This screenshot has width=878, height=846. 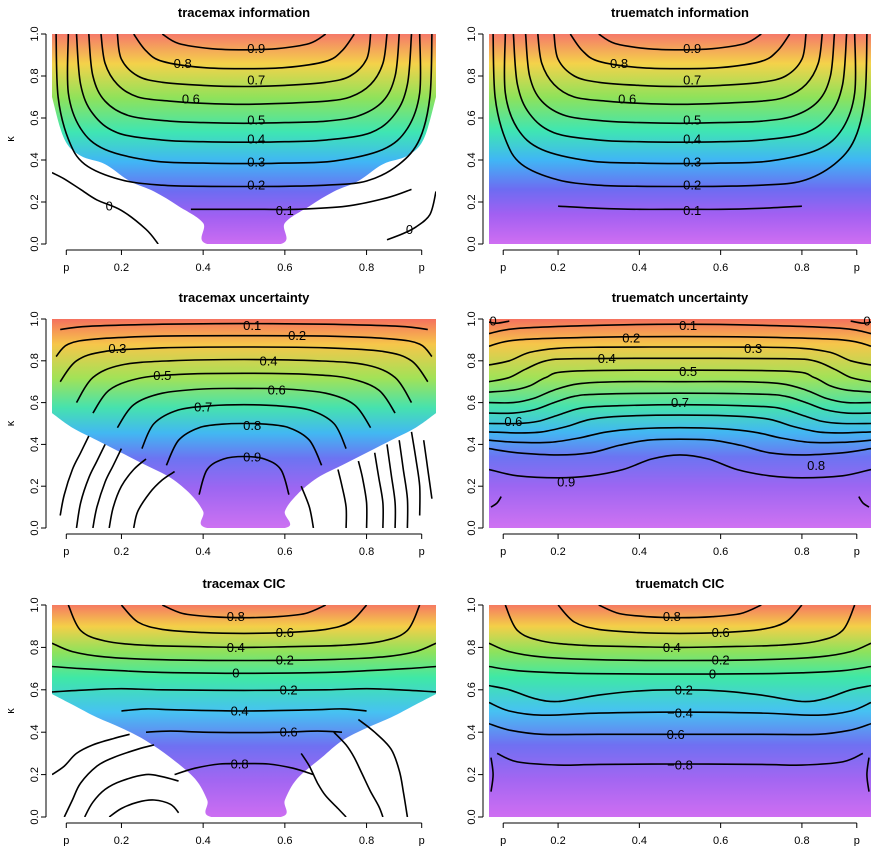 I want to click on panel-title: tracemax information, so click(x=244, y=12).